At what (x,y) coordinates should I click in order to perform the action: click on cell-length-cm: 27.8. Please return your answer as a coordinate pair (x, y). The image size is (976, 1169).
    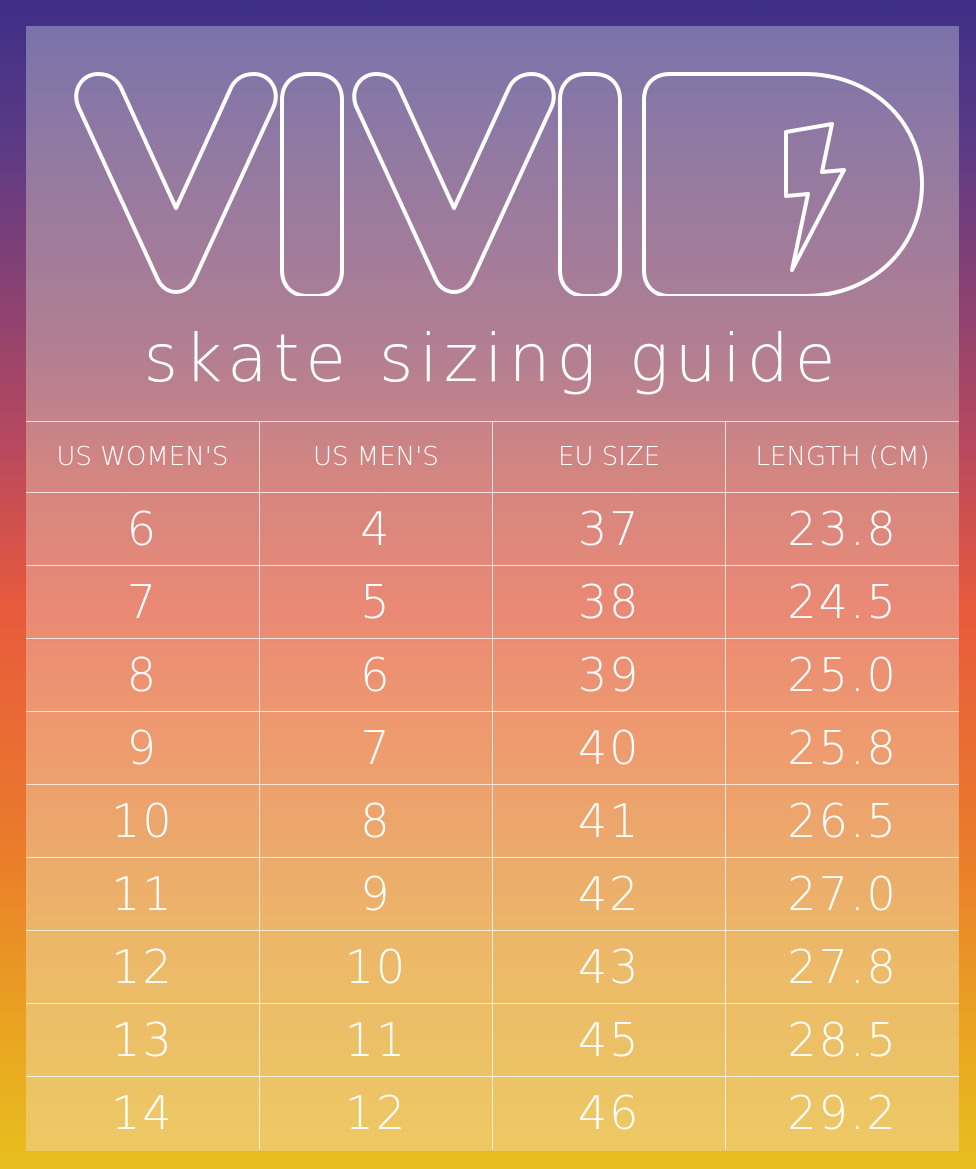
    Looking at the image, I should click on (842, 967).